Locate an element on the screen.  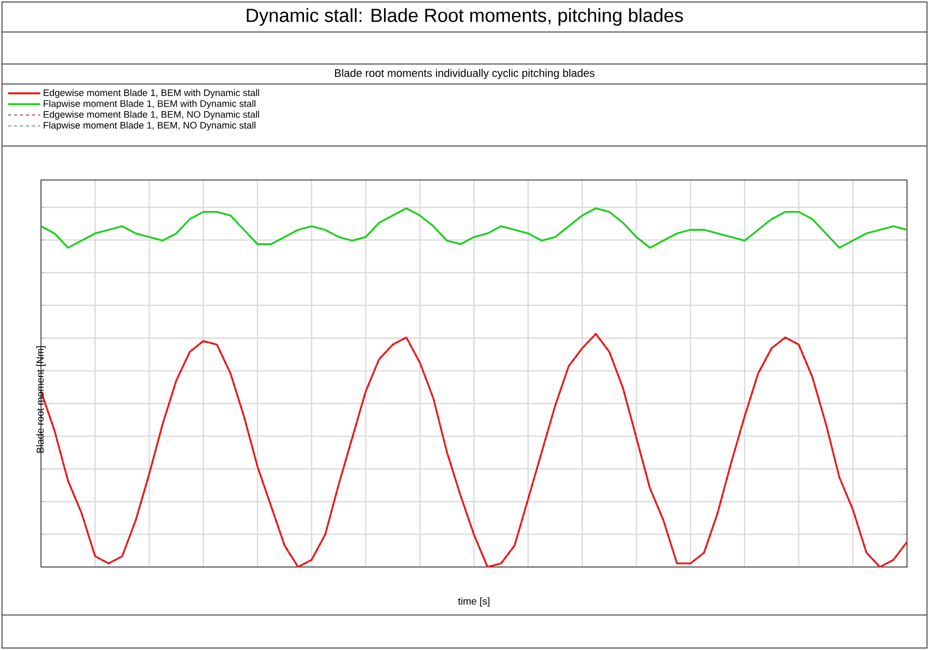
legend-label: Flapwise moment Blade 1, BEM, NO Dynamic stall is located at coordinates (150, 126).